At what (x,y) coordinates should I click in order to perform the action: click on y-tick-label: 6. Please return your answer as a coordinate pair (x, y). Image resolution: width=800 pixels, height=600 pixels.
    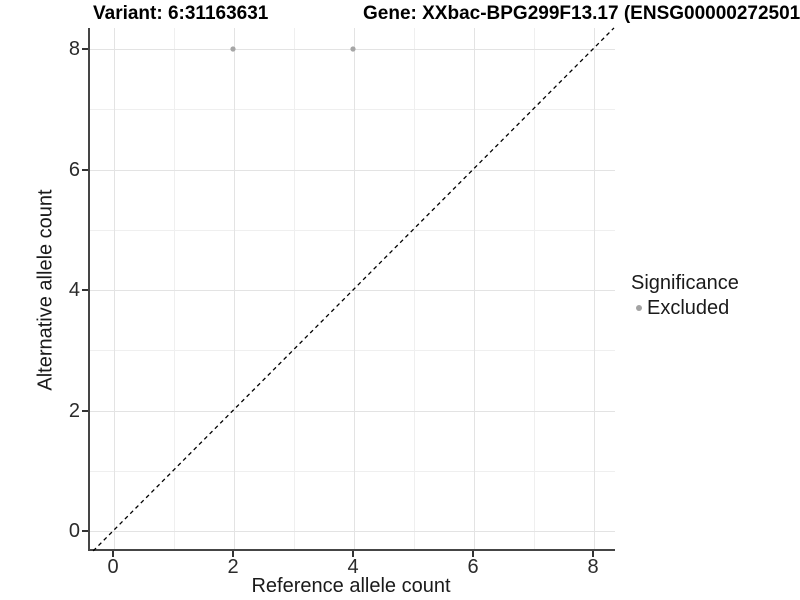
    Looking at the image, I should click on (74, 169).